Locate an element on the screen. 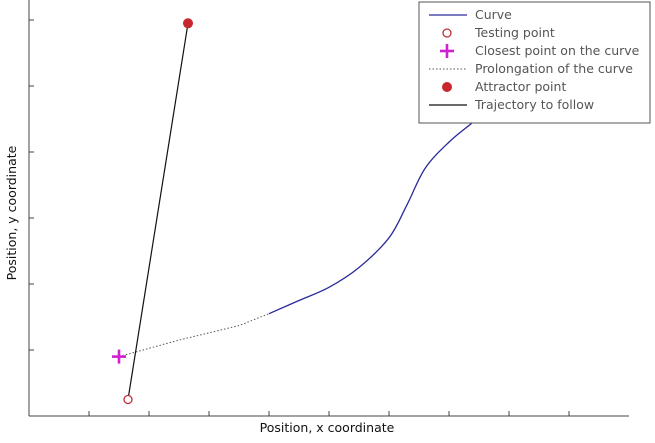  legend-swatch-closest_point is located at coordinates (447, 51).